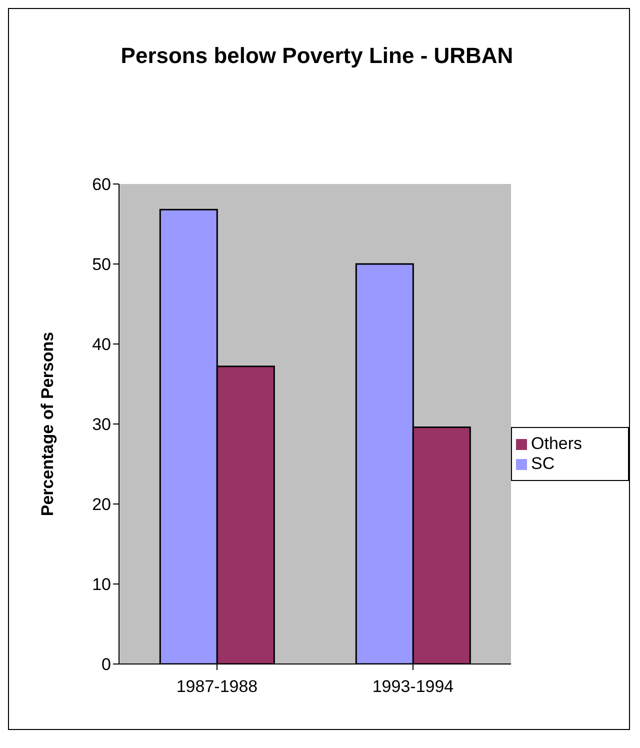 The width and height of the screenshot is (640, 748). What do you see at coordinates (101, 504) in the screenshot?
I see `y-tick-label: 20` at bounding box center [101, 504].